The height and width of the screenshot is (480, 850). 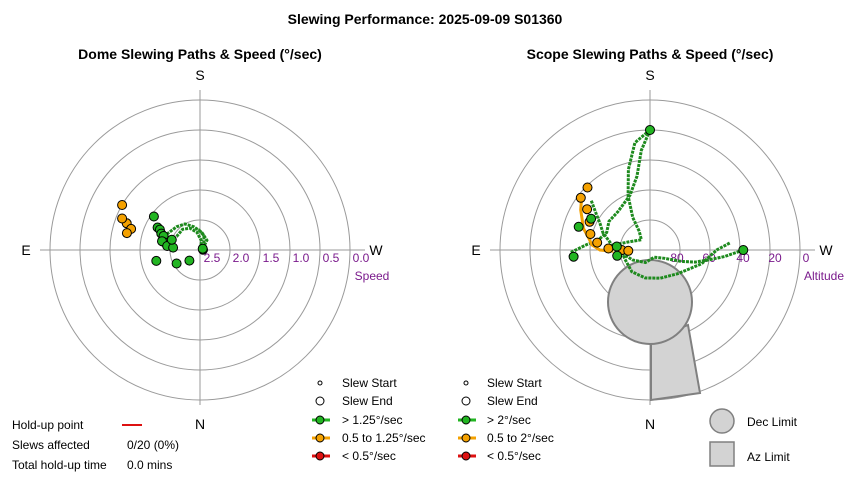 I want to click on dome-tick-1.5: 1.5, so click(x=271, y=258).